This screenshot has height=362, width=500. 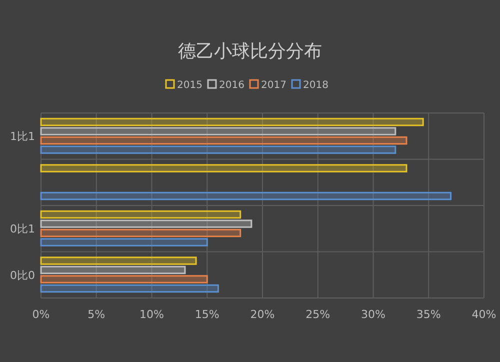 I want to click on legend-label: 2017, so click(x=273, y=85).